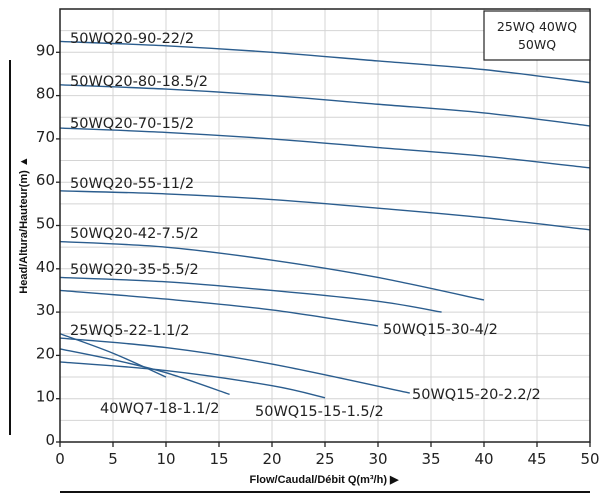 Image resolution: width=600 pixels, height=500 pixels. I want to click on curve-label: 25WQ5-22-1.1/2, so click(130, 331).